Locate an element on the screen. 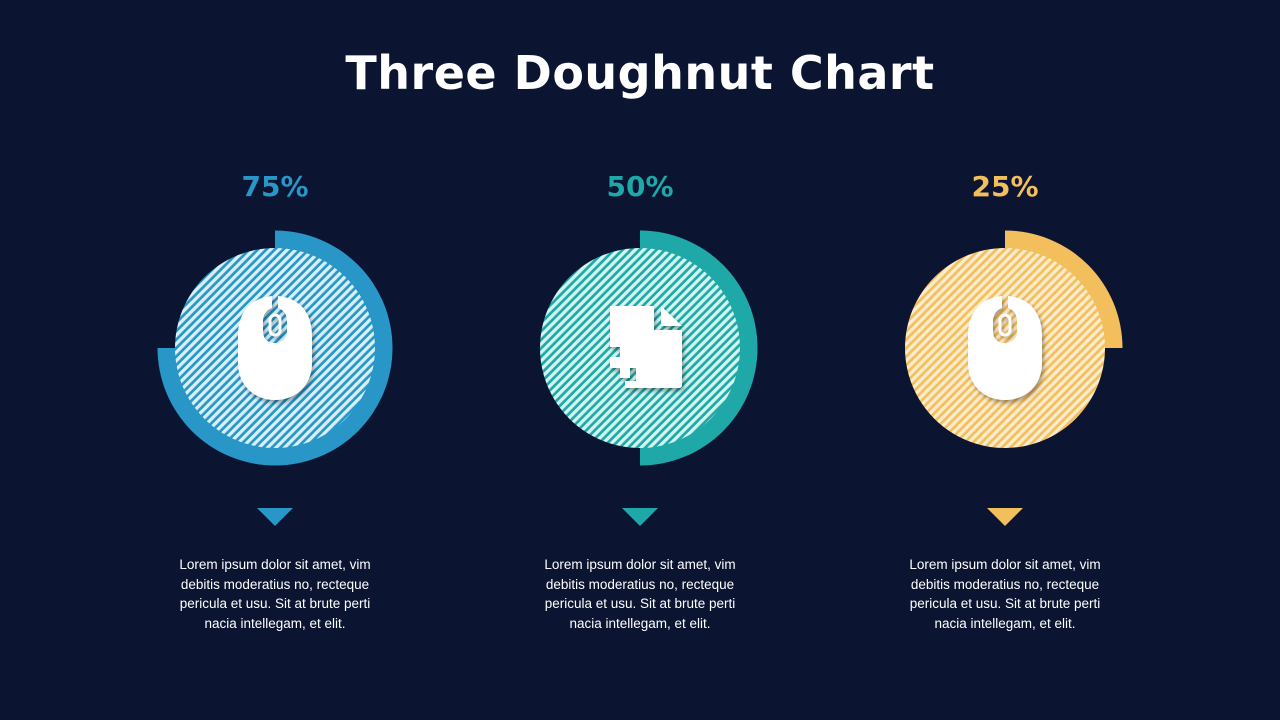  page-title: Three Doughnut Chart is located at coordinates (640, 73).